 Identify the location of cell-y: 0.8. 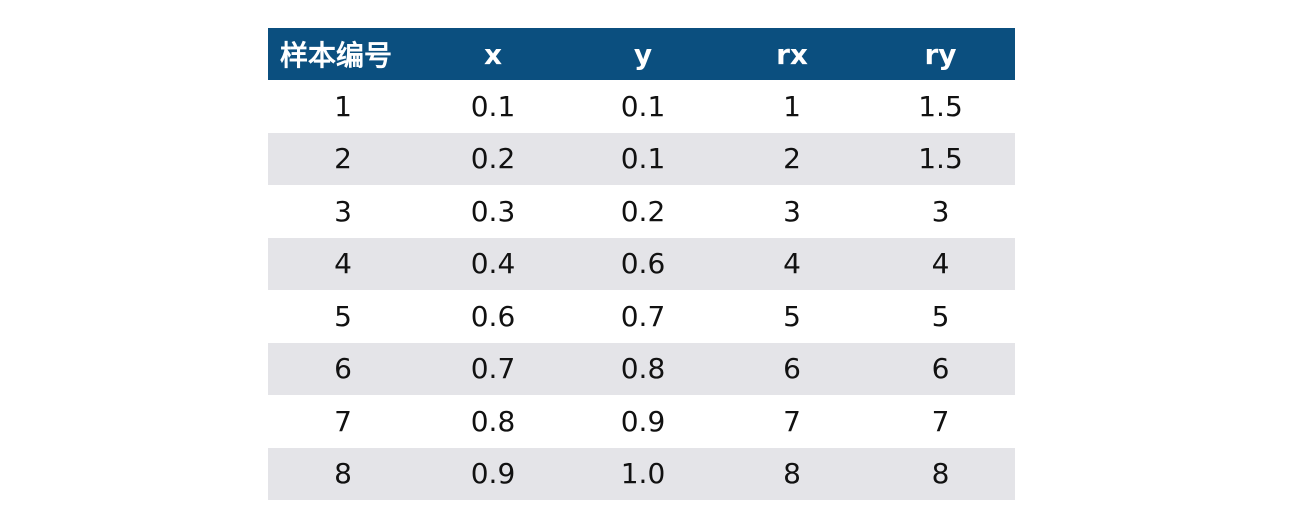
(643, 369).